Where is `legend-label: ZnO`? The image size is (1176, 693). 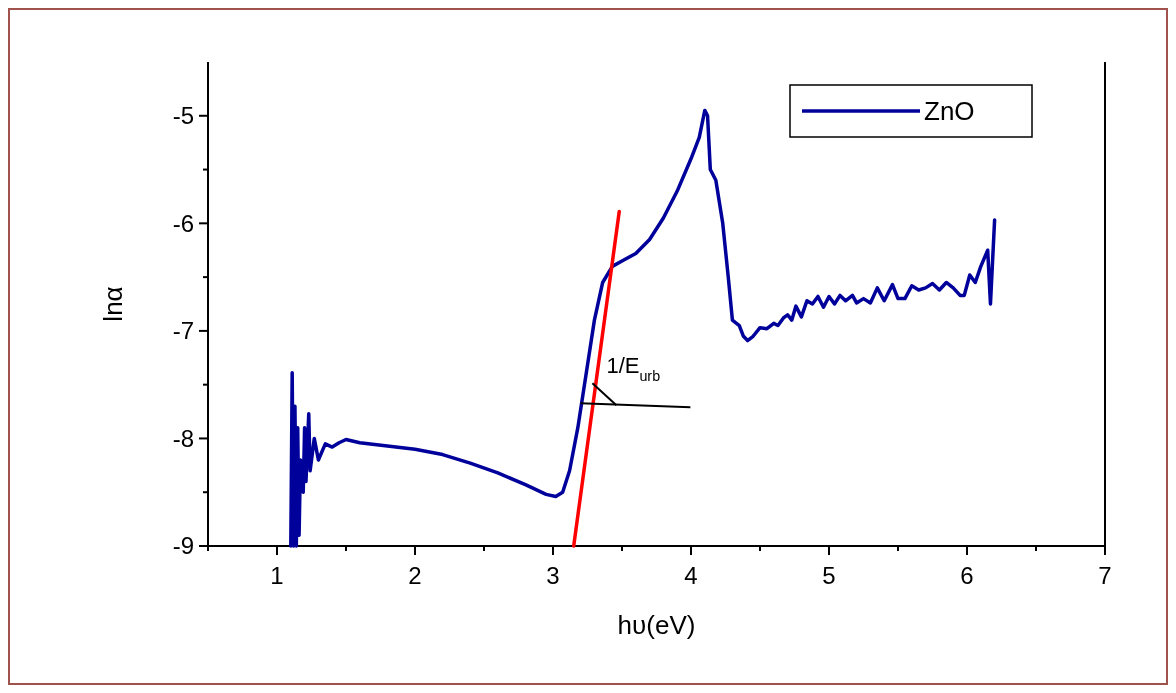 legend-label: ZnO is located at coordinates (949, 111).